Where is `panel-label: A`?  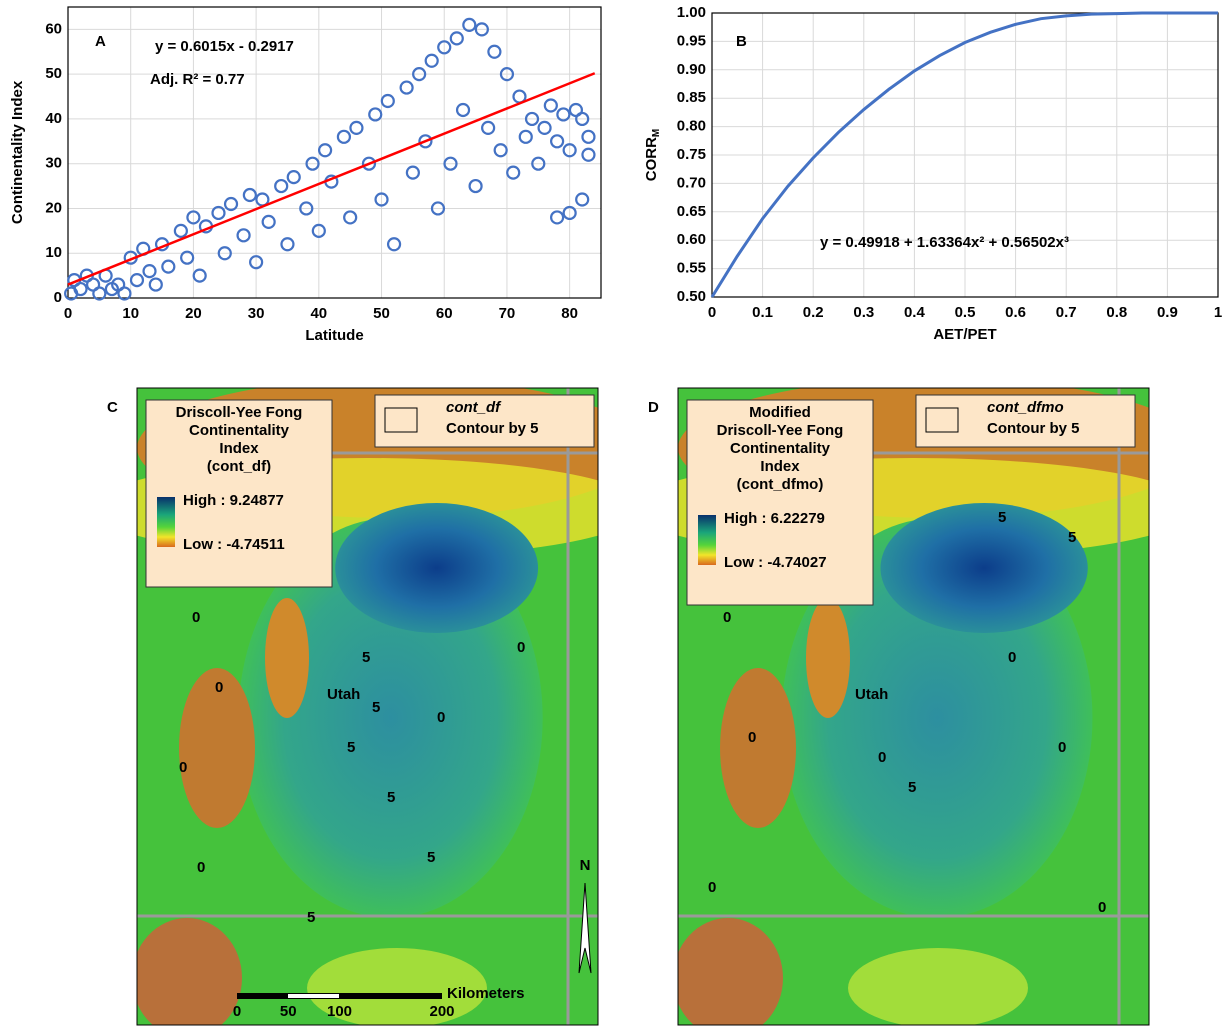
panel-label: A is located at coordinates (100, 41).